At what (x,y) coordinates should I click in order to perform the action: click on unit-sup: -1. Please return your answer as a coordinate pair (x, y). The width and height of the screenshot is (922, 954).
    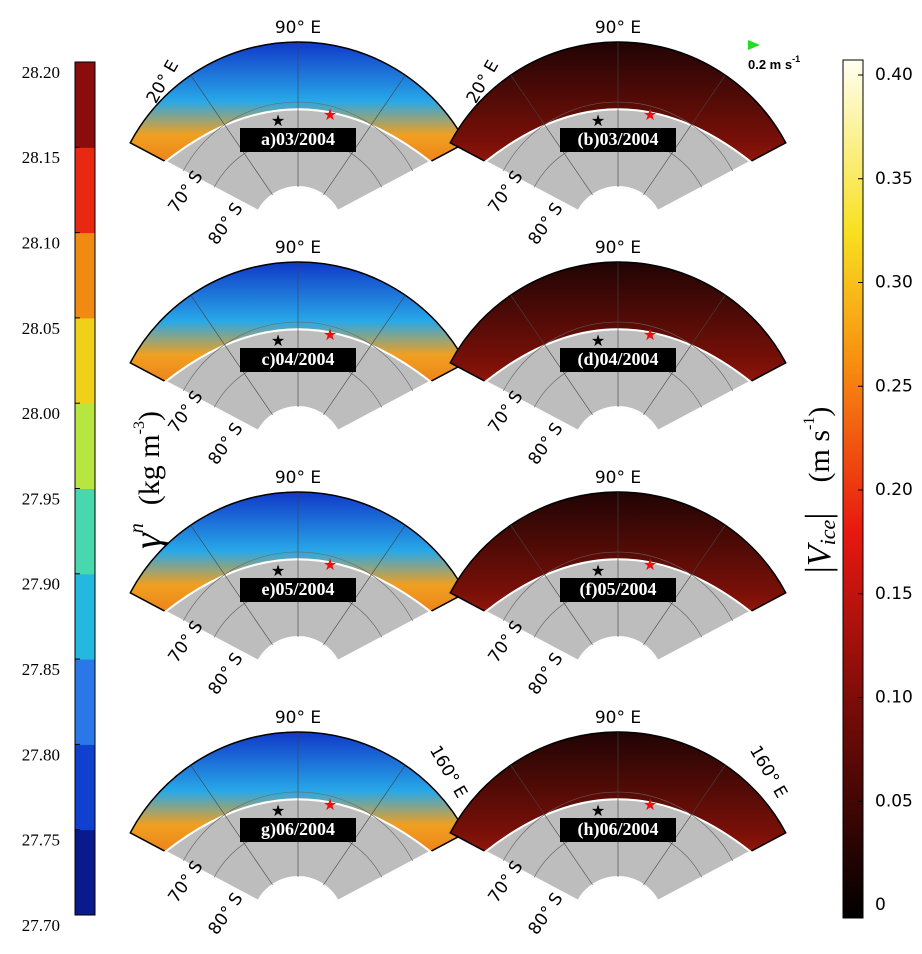
    Looking at the image, I should click on (809, 423).